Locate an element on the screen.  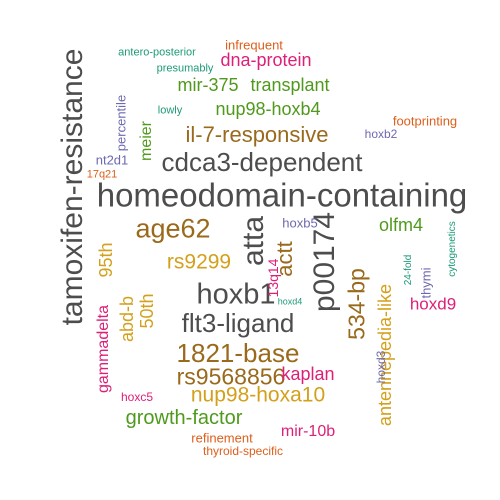
cloud-word: kaplan is located at coordinates (308, 374).